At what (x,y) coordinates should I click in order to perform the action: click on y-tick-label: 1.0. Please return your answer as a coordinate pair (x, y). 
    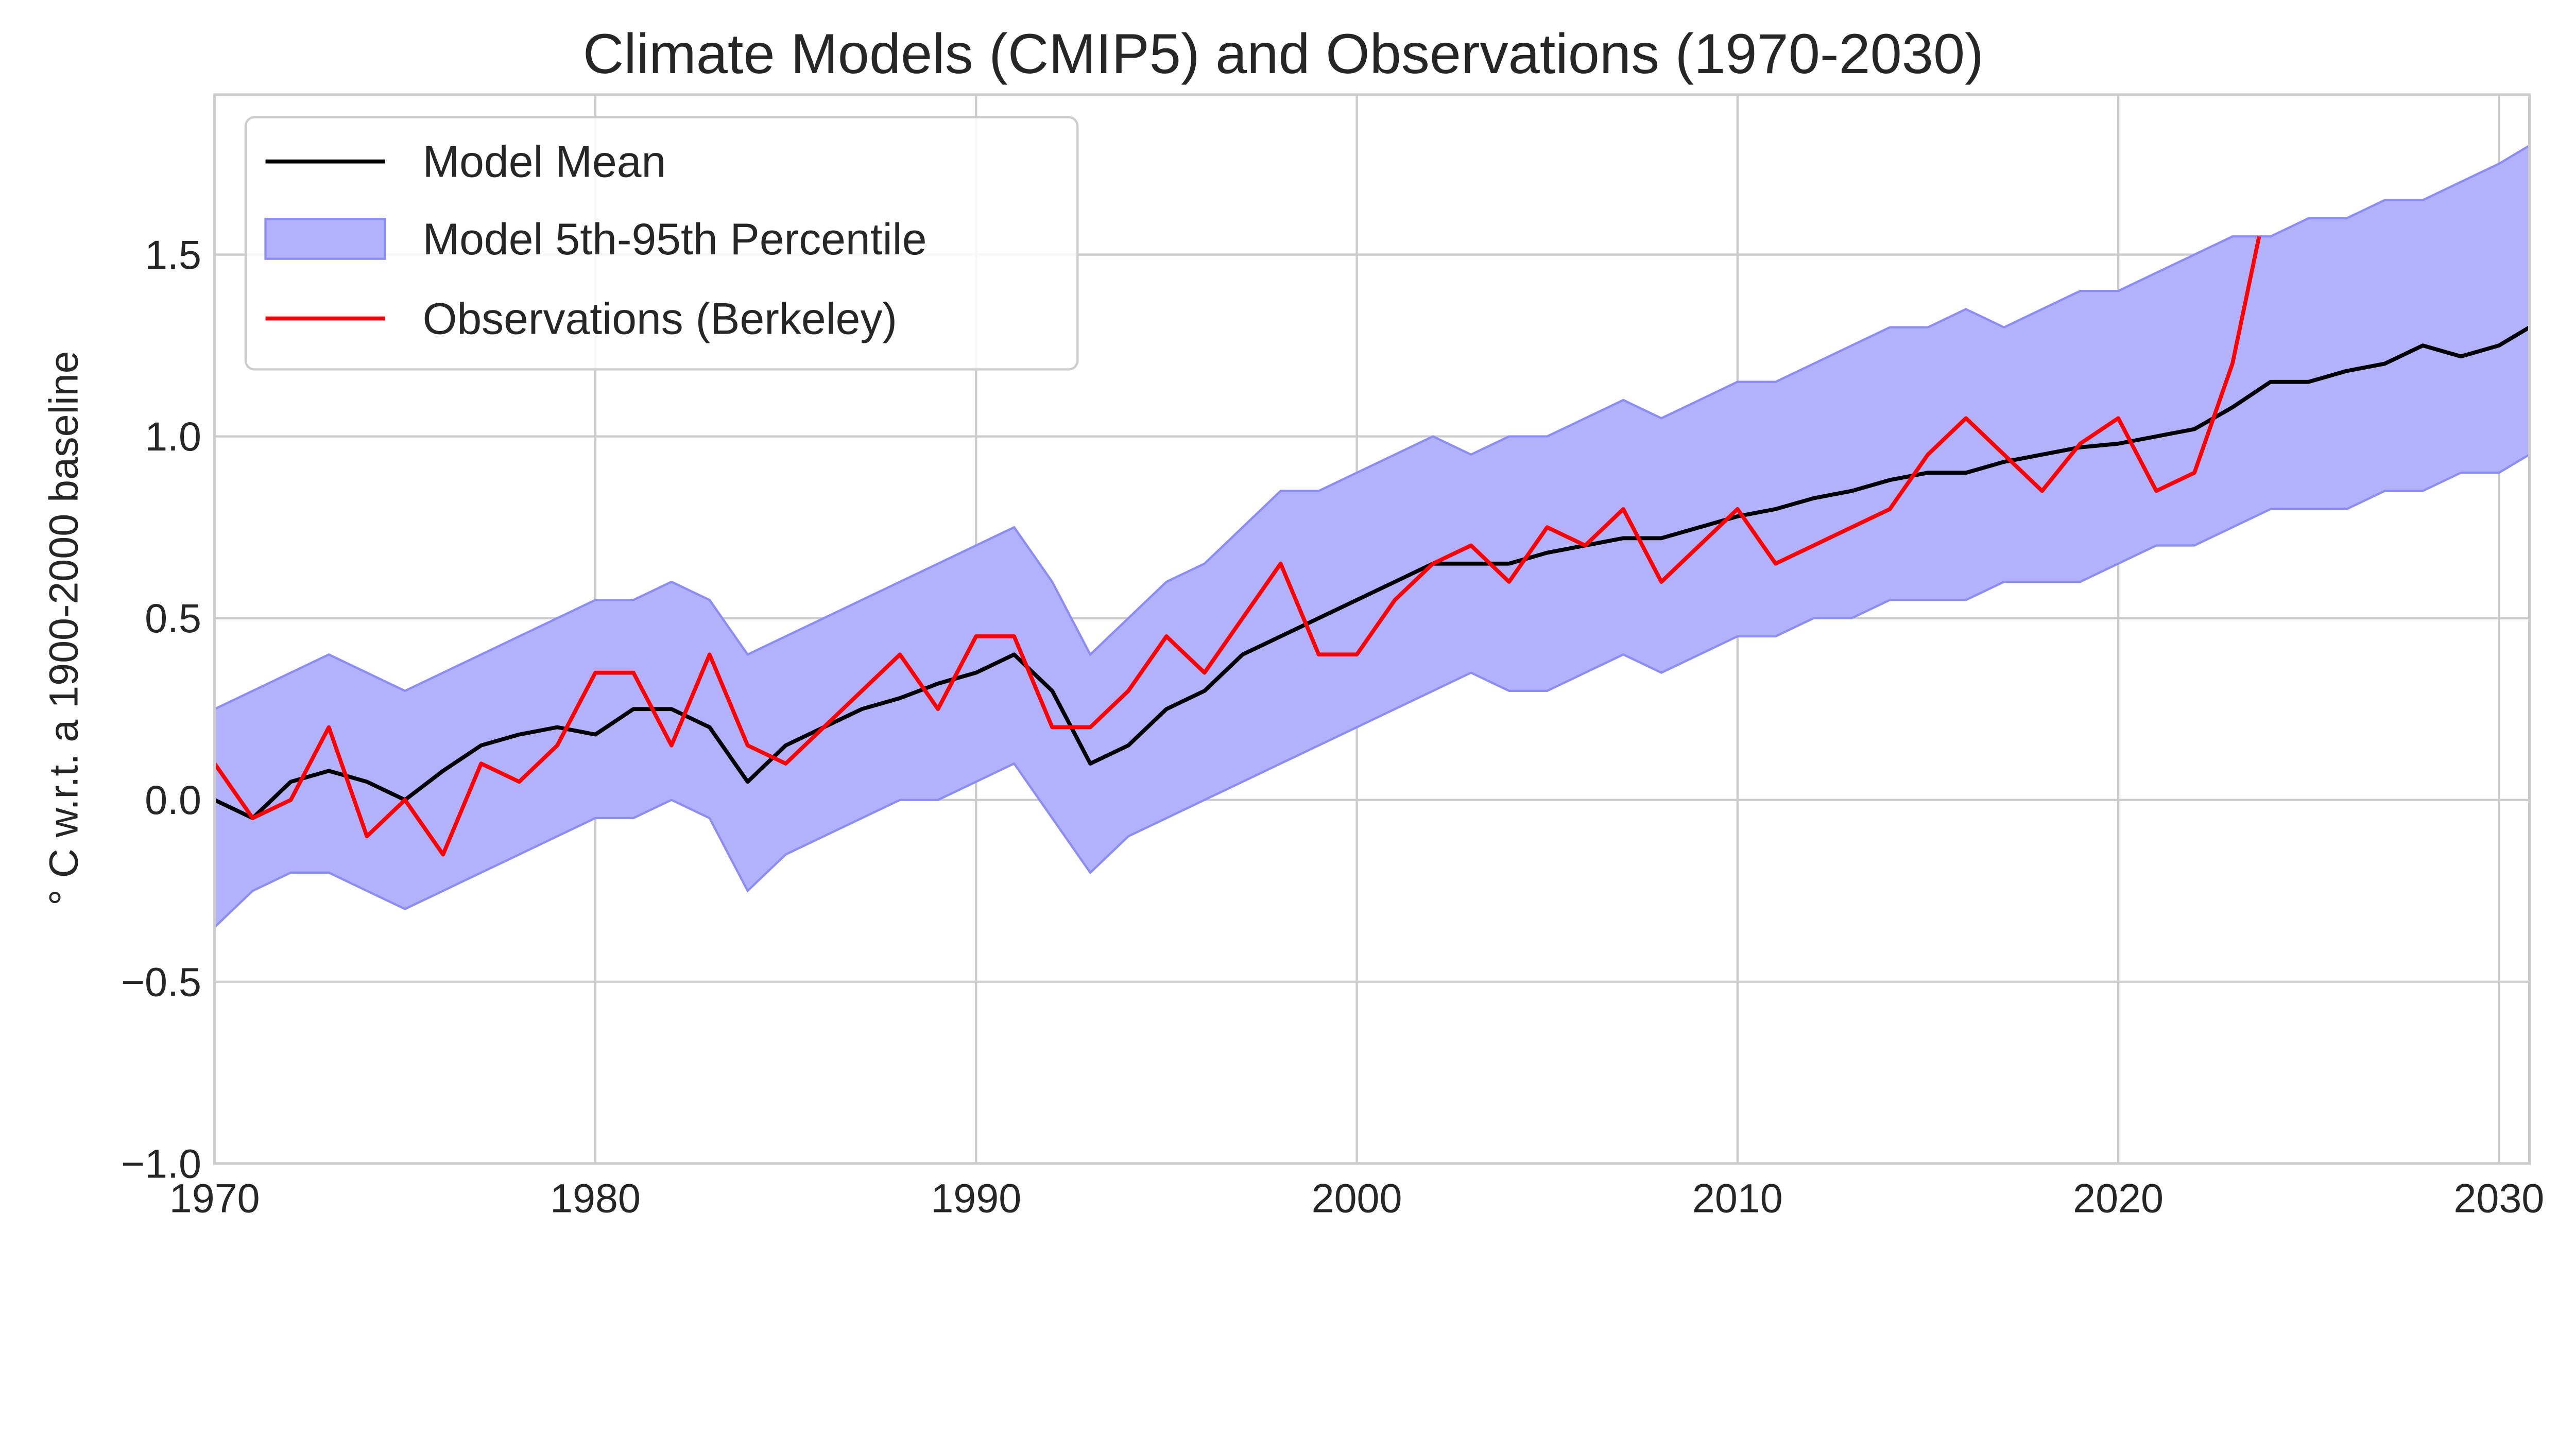
    Looking at the image, I should click on (173, 436).